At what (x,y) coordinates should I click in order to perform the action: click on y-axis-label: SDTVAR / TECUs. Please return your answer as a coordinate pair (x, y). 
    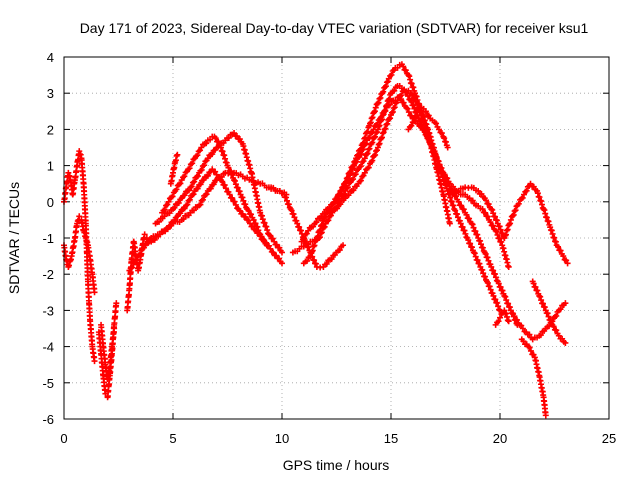
    Looking at the image, I should click on (14, 238).